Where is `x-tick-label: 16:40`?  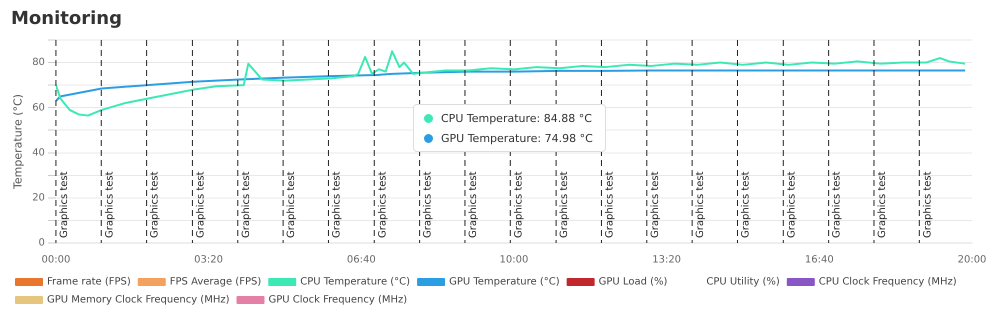 x-tick-label: 16:40 is located at coordinates (819, 260).